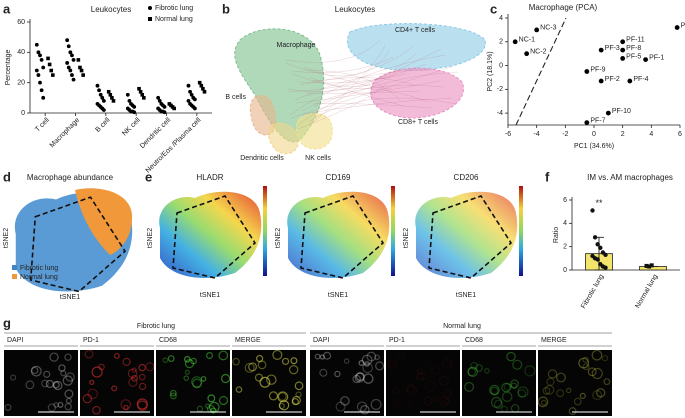 The width and height of the screenshot is (685, 418). What do you see at coordinates (594, 146) in the screenshot?
I see `x-axis-label: PC1 (34.6%)` at bounding box center [594, 146].